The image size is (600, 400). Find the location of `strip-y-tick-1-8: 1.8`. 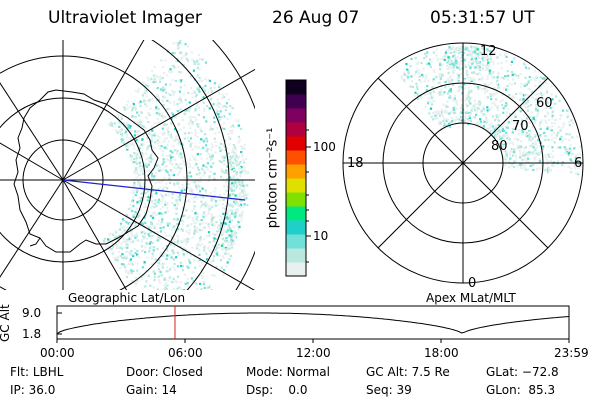

strip-y-tick-1-8: 1.8 is located at coordinates (32, 334).